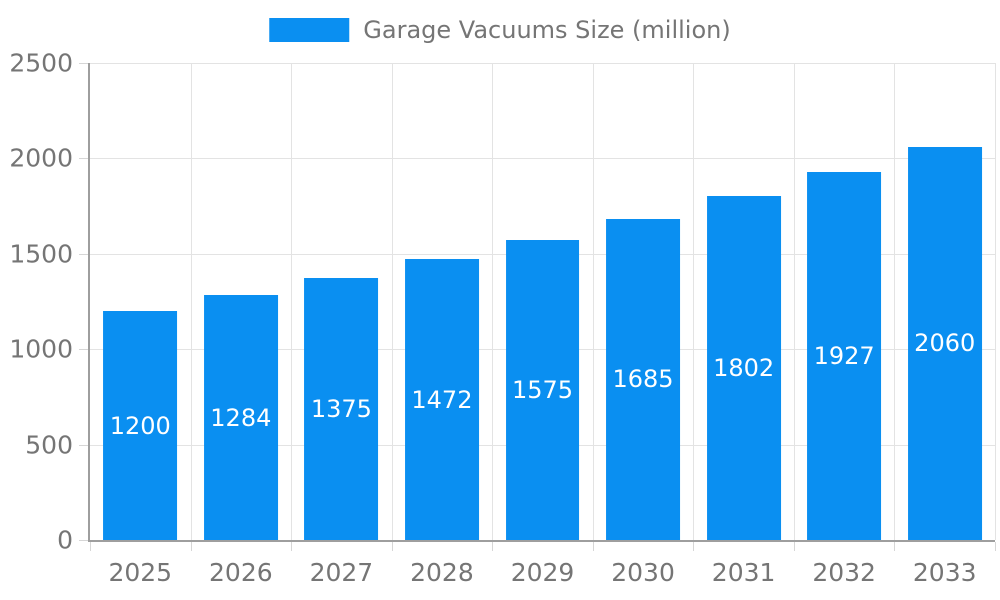 This screenshot has width=1000, height=600. I want to click on bar-value-label: 1200, so click(140, 425).